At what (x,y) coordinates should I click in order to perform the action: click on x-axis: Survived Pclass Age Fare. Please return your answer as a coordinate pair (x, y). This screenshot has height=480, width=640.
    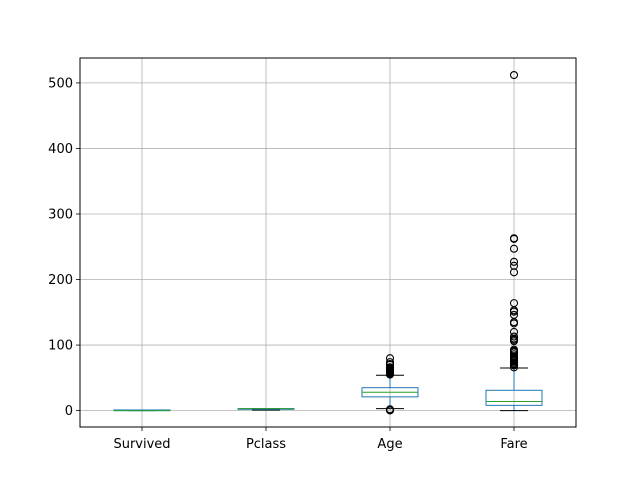
    Looking at the image, I should click on (320, 439).